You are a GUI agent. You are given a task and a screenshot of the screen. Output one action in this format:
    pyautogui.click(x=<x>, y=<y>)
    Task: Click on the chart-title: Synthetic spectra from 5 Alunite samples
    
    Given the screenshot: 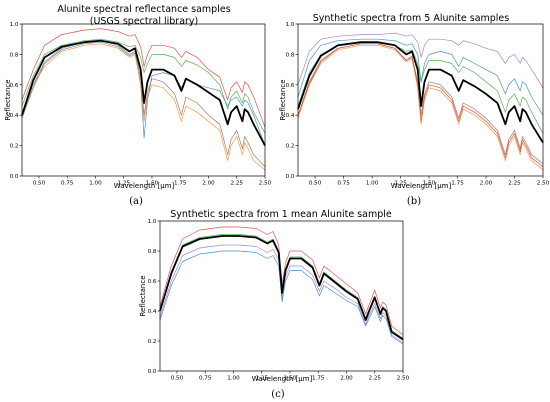 What is the action you would take?
    pyautogui.click(x=411, y=18)
    